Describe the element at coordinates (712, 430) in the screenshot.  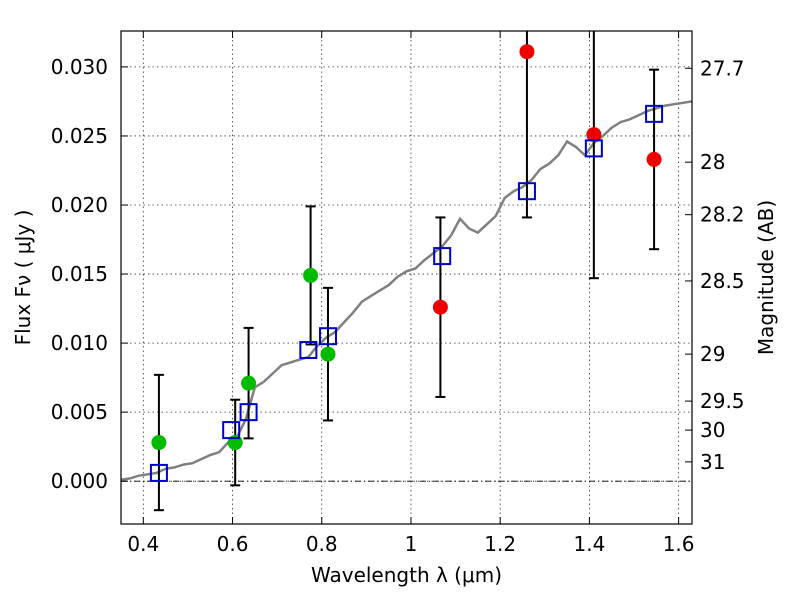
I see `magnitude-tick-label: 30` at that location.